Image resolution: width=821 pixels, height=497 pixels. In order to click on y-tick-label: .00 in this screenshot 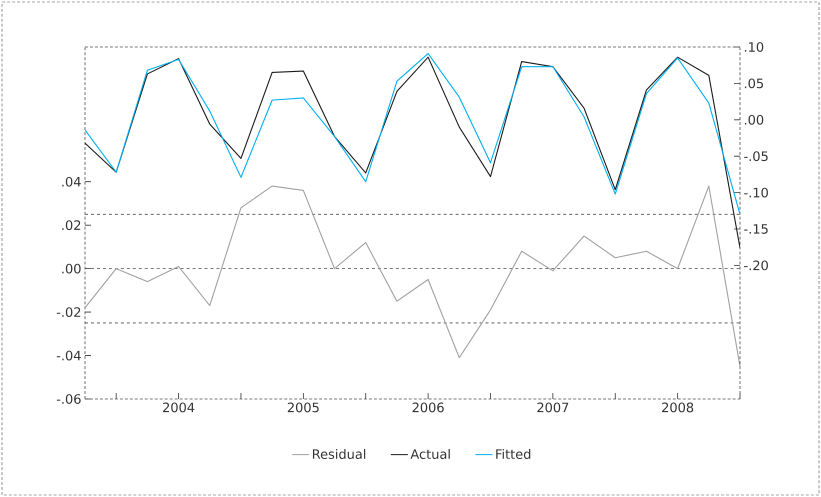, I will do `click(71, 269)`.